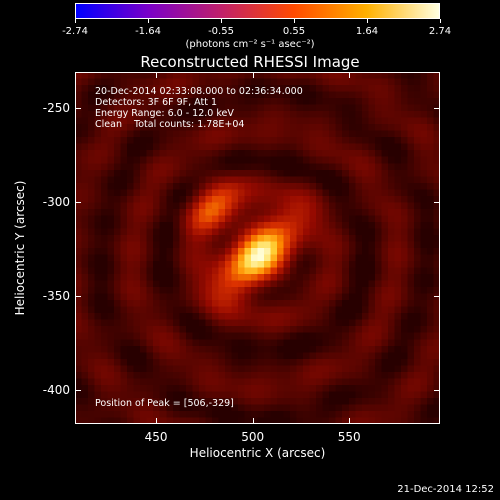 The height and width of the screenshot is (500, 500). I want to click on colorbar-tick-label: 2.74, so click(440, 31).